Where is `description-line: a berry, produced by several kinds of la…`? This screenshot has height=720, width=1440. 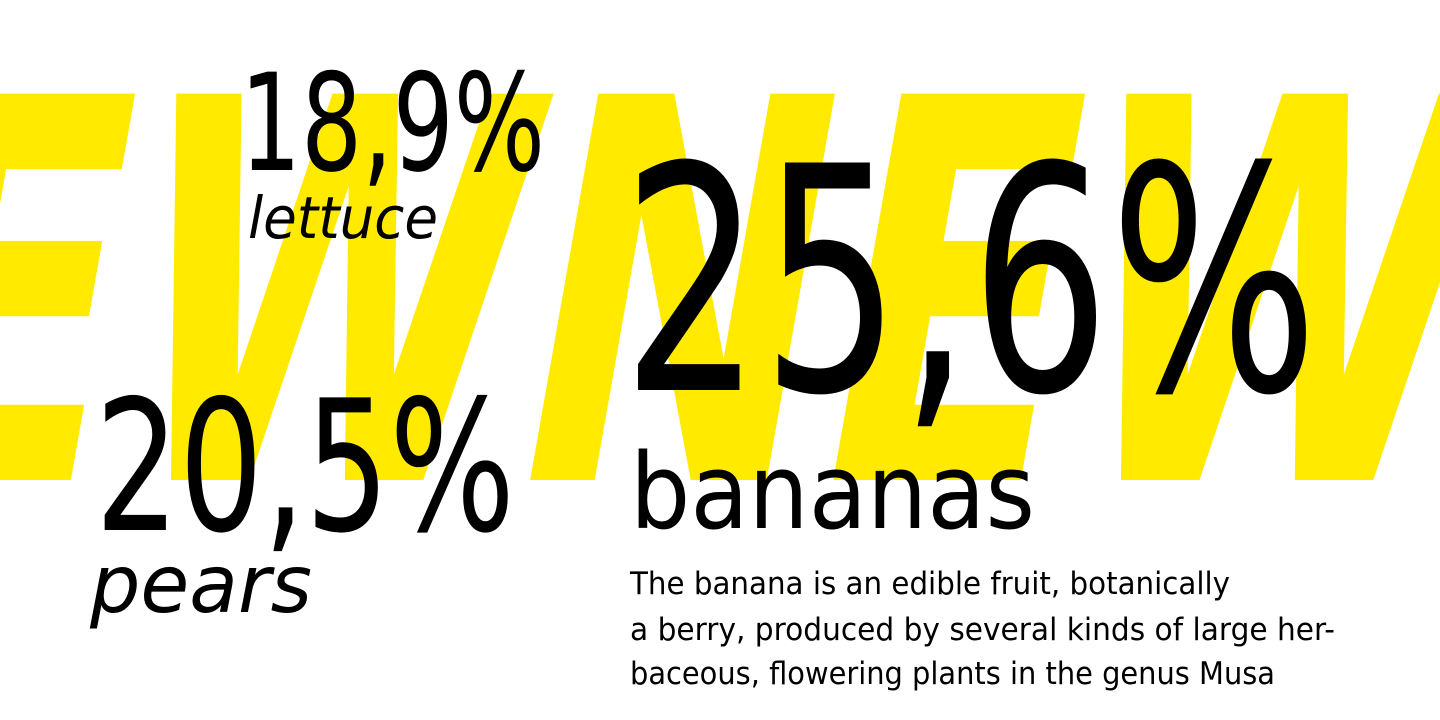 description-line: a berry, produced by several kinds of la… is located at coordinates (982, 630).